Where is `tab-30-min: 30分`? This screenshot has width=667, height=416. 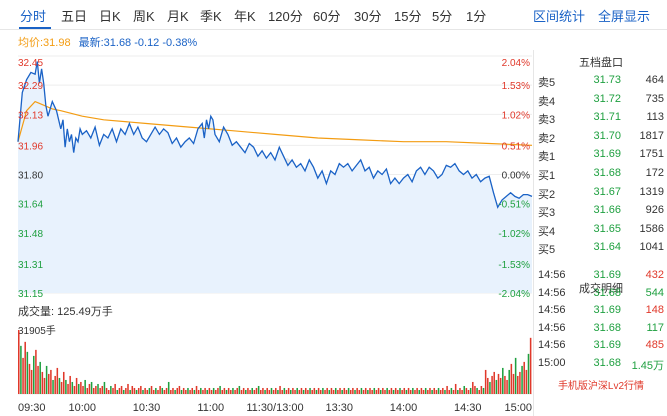
tab-30-min: 30分 is located at coordinates (368, 16).